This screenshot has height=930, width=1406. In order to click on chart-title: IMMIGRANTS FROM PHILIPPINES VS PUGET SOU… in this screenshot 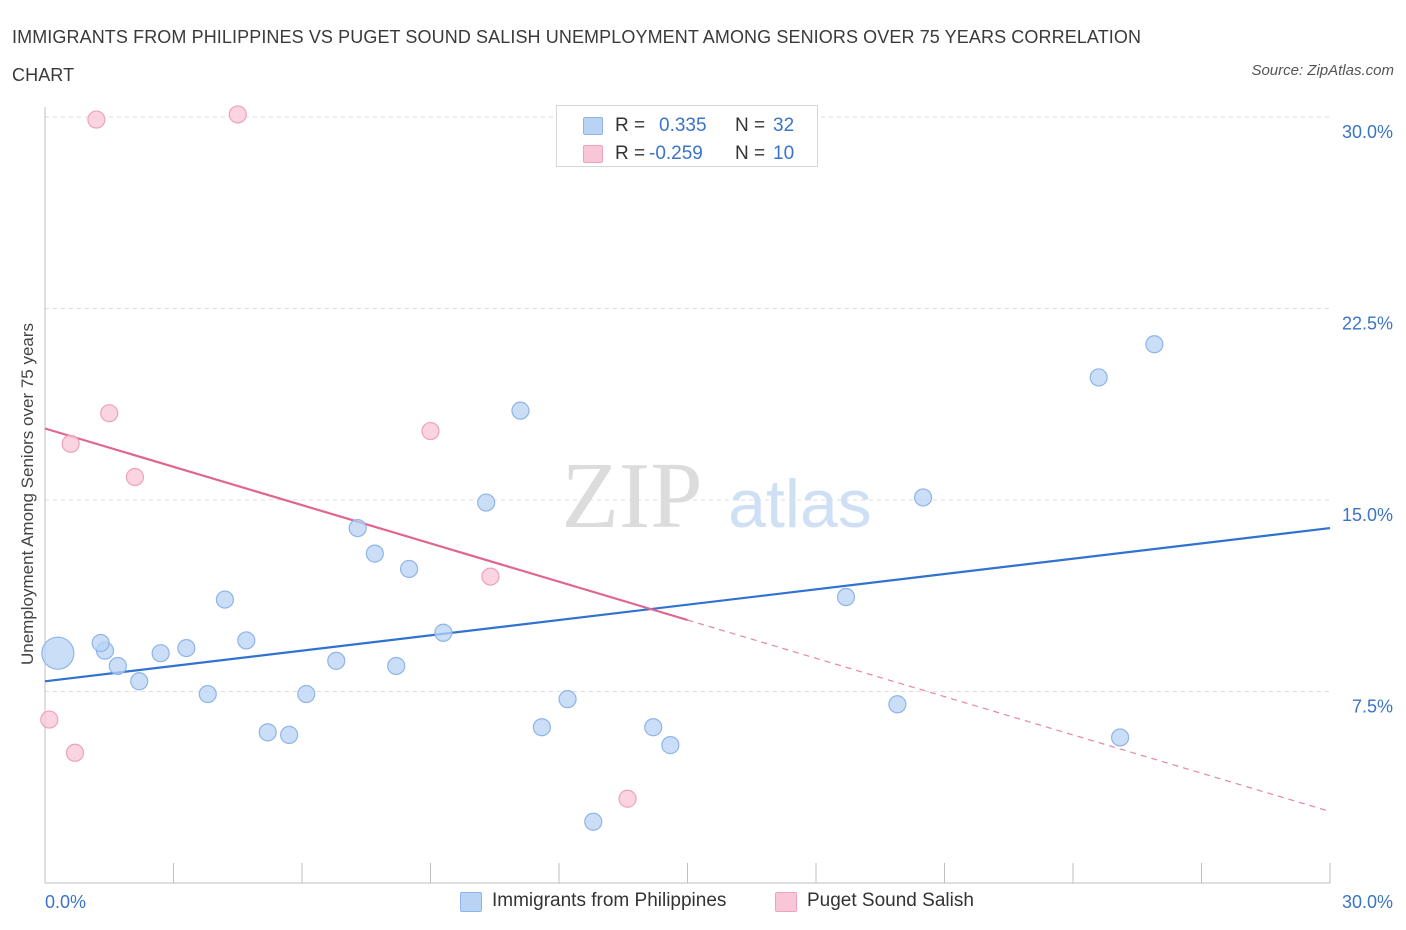, I will do `click(577, 56)`.